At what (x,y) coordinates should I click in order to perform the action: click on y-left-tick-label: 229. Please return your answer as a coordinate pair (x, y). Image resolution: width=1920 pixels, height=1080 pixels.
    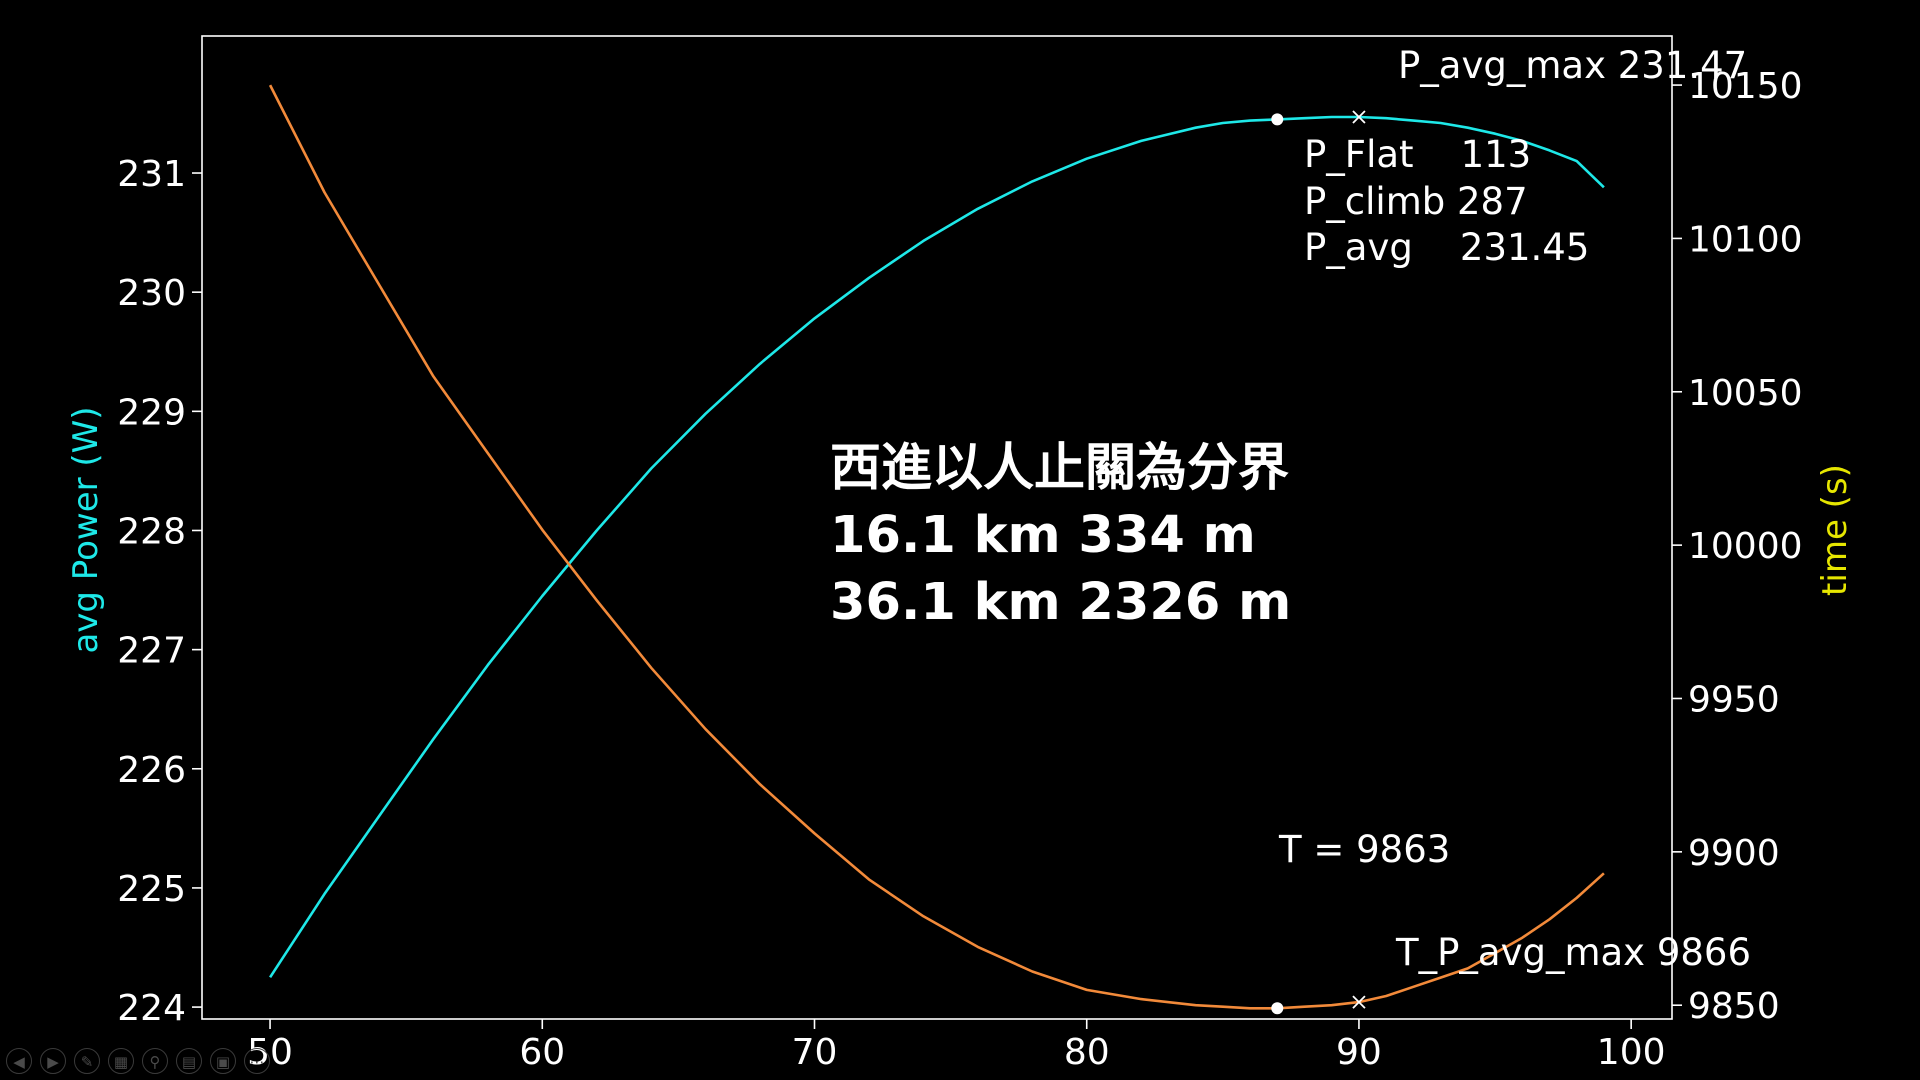
    Looking at the image, I should click on (151, 412).